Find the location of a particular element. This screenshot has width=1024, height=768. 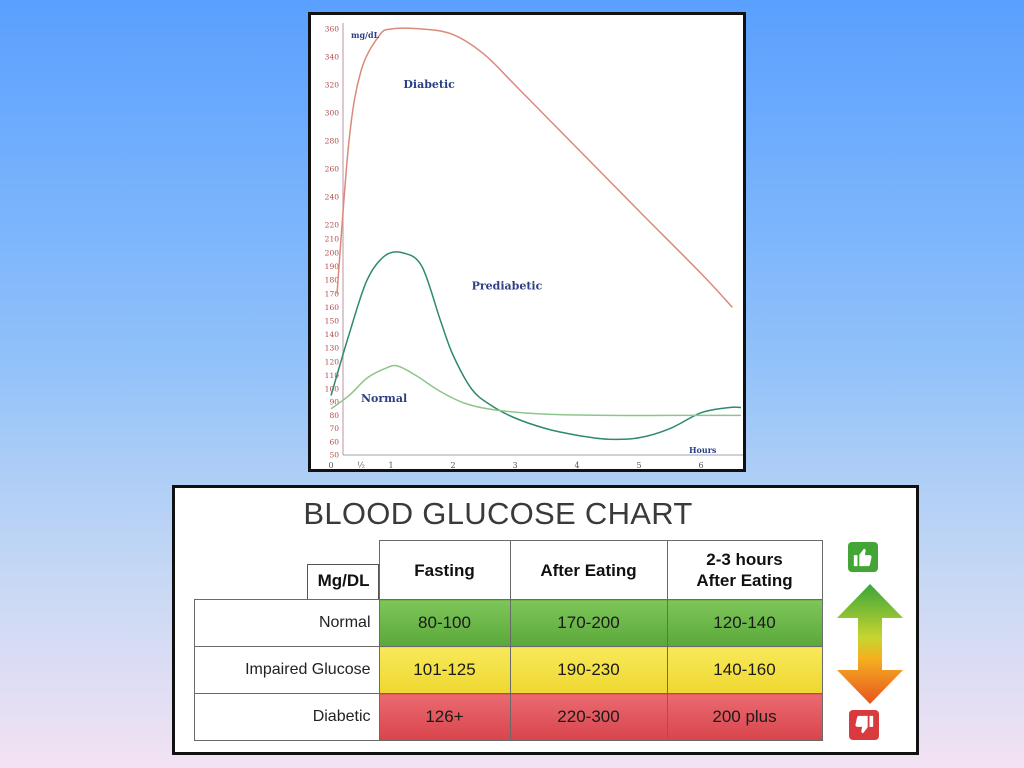

y-tick-label: 180 is located at coordinates (332, 280).